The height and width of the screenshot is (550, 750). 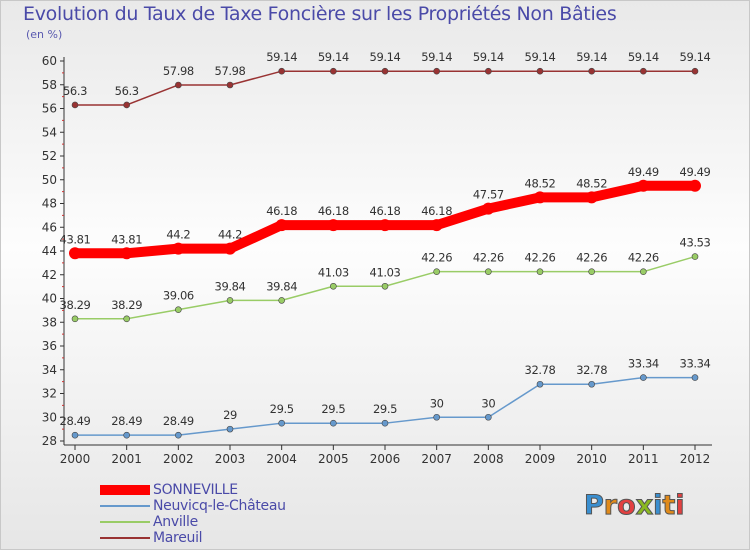 I want to click on y-tick-label: 52, so click(x=49, y=156).